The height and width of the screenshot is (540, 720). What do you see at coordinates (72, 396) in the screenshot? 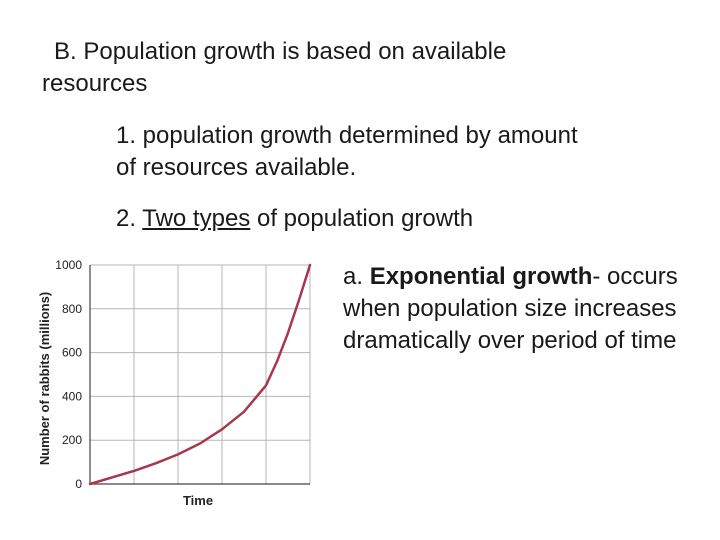
I see `y-tick-label: 400` at bounding box center [72, 396].